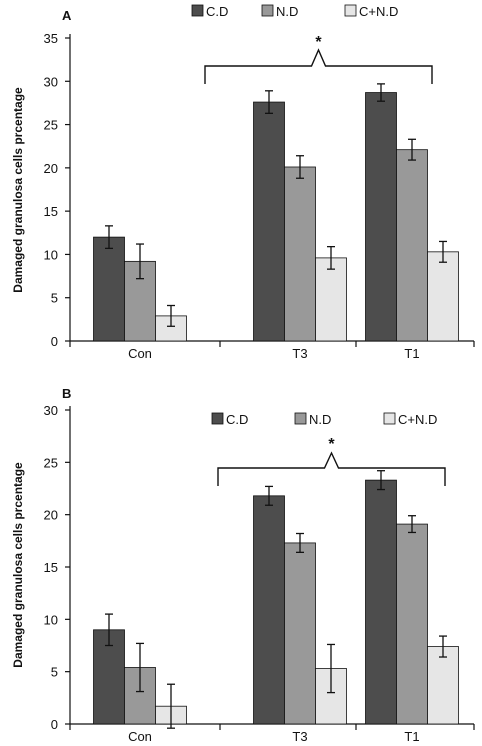 This screenshot has height=746, width=482. I want to click on panel-letter: B, so click(66, 393).